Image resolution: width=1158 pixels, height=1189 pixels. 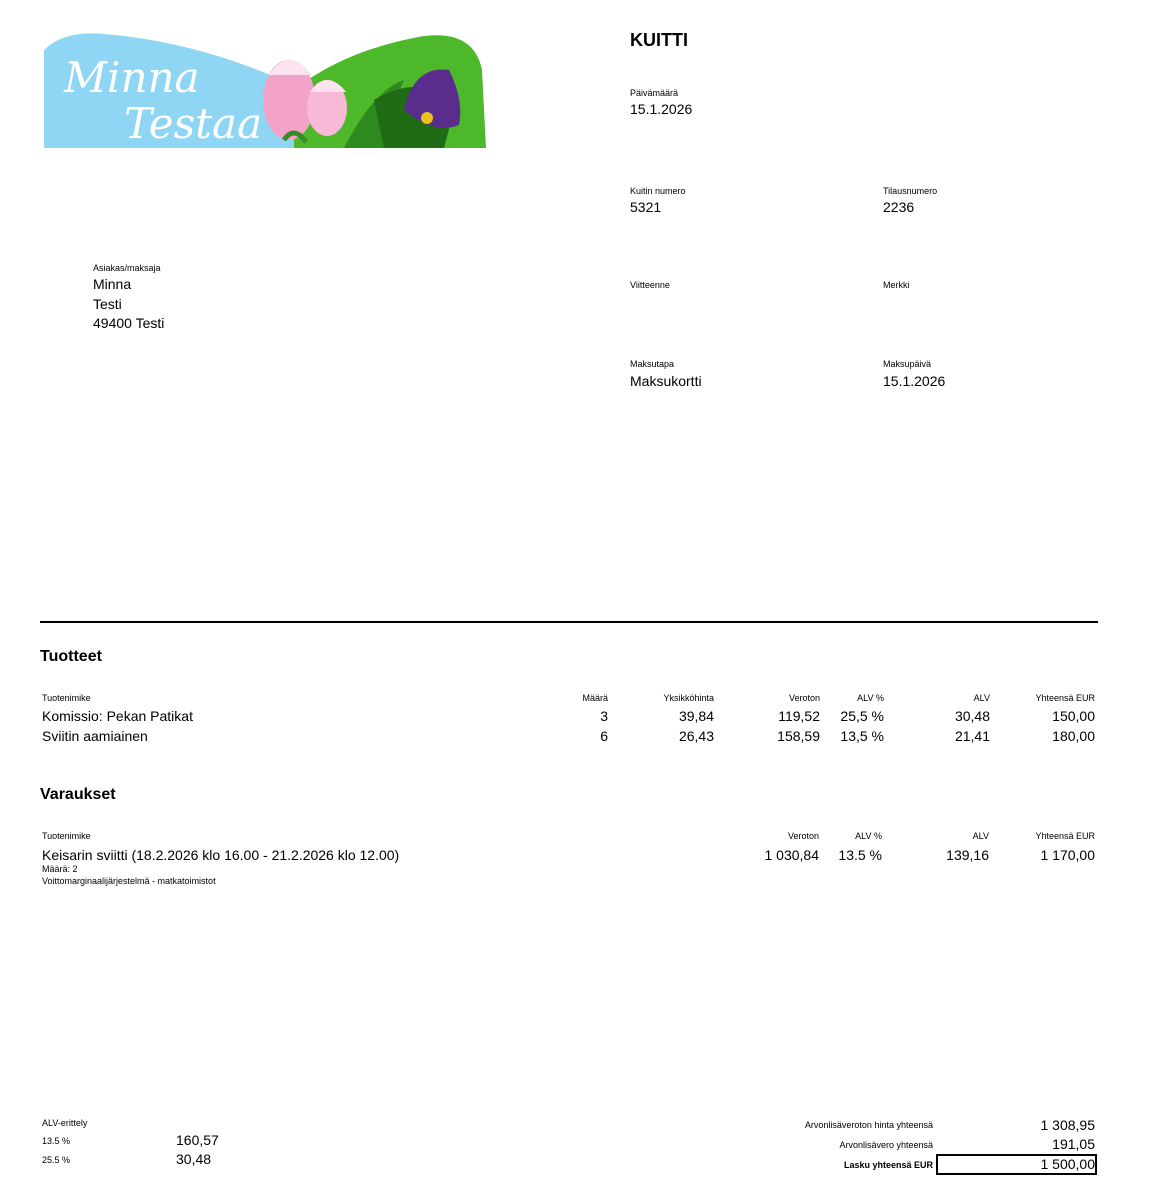 I want to click on product-unit-price: 39,84, so click(x=696, y=716).